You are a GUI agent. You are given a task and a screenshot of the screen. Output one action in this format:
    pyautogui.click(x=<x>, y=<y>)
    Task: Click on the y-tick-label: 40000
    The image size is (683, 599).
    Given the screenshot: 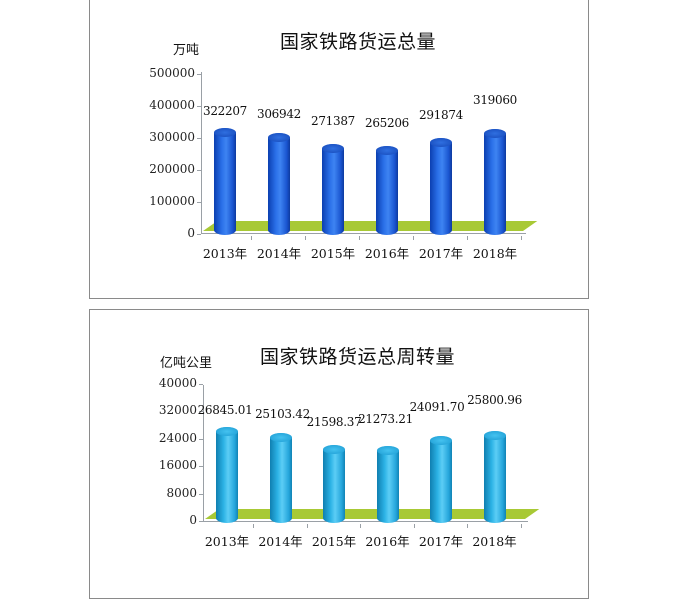 What is the action you would take?
    pyautogui.click(x=177, y=383)
    